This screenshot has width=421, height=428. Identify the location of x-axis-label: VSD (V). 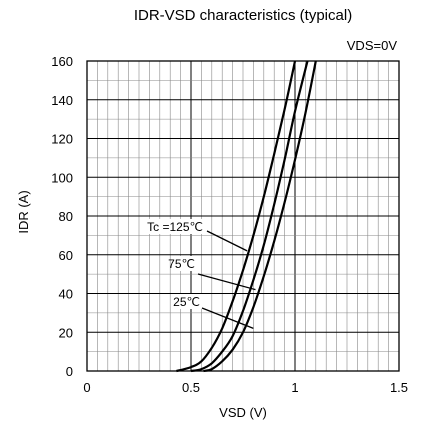
(243, 412).